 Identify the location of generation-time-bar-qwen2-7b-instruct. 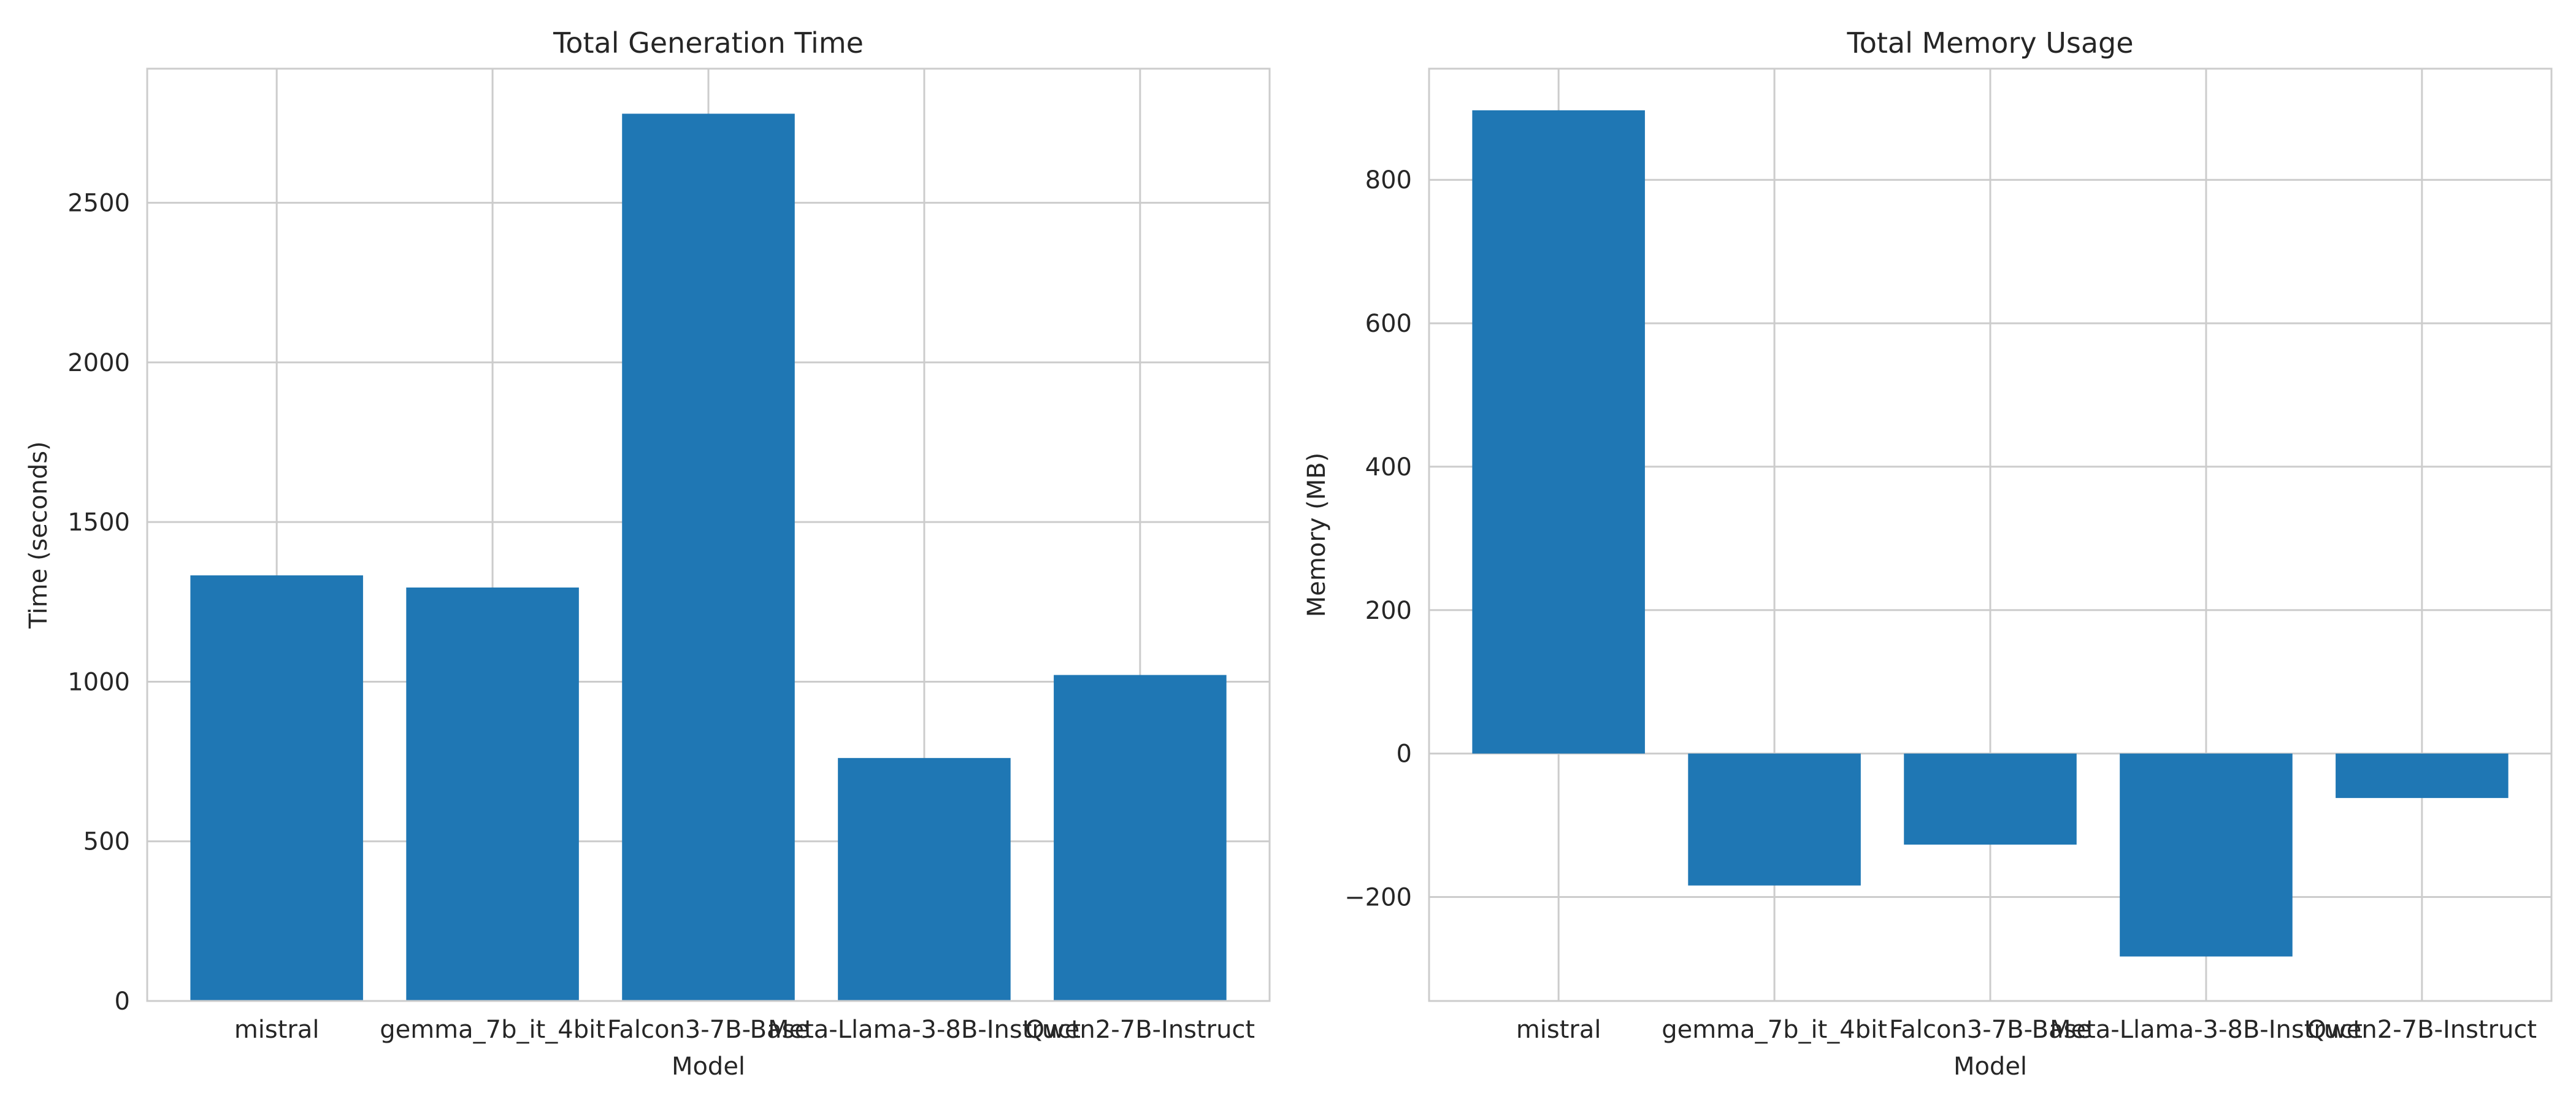
(1140, 838).